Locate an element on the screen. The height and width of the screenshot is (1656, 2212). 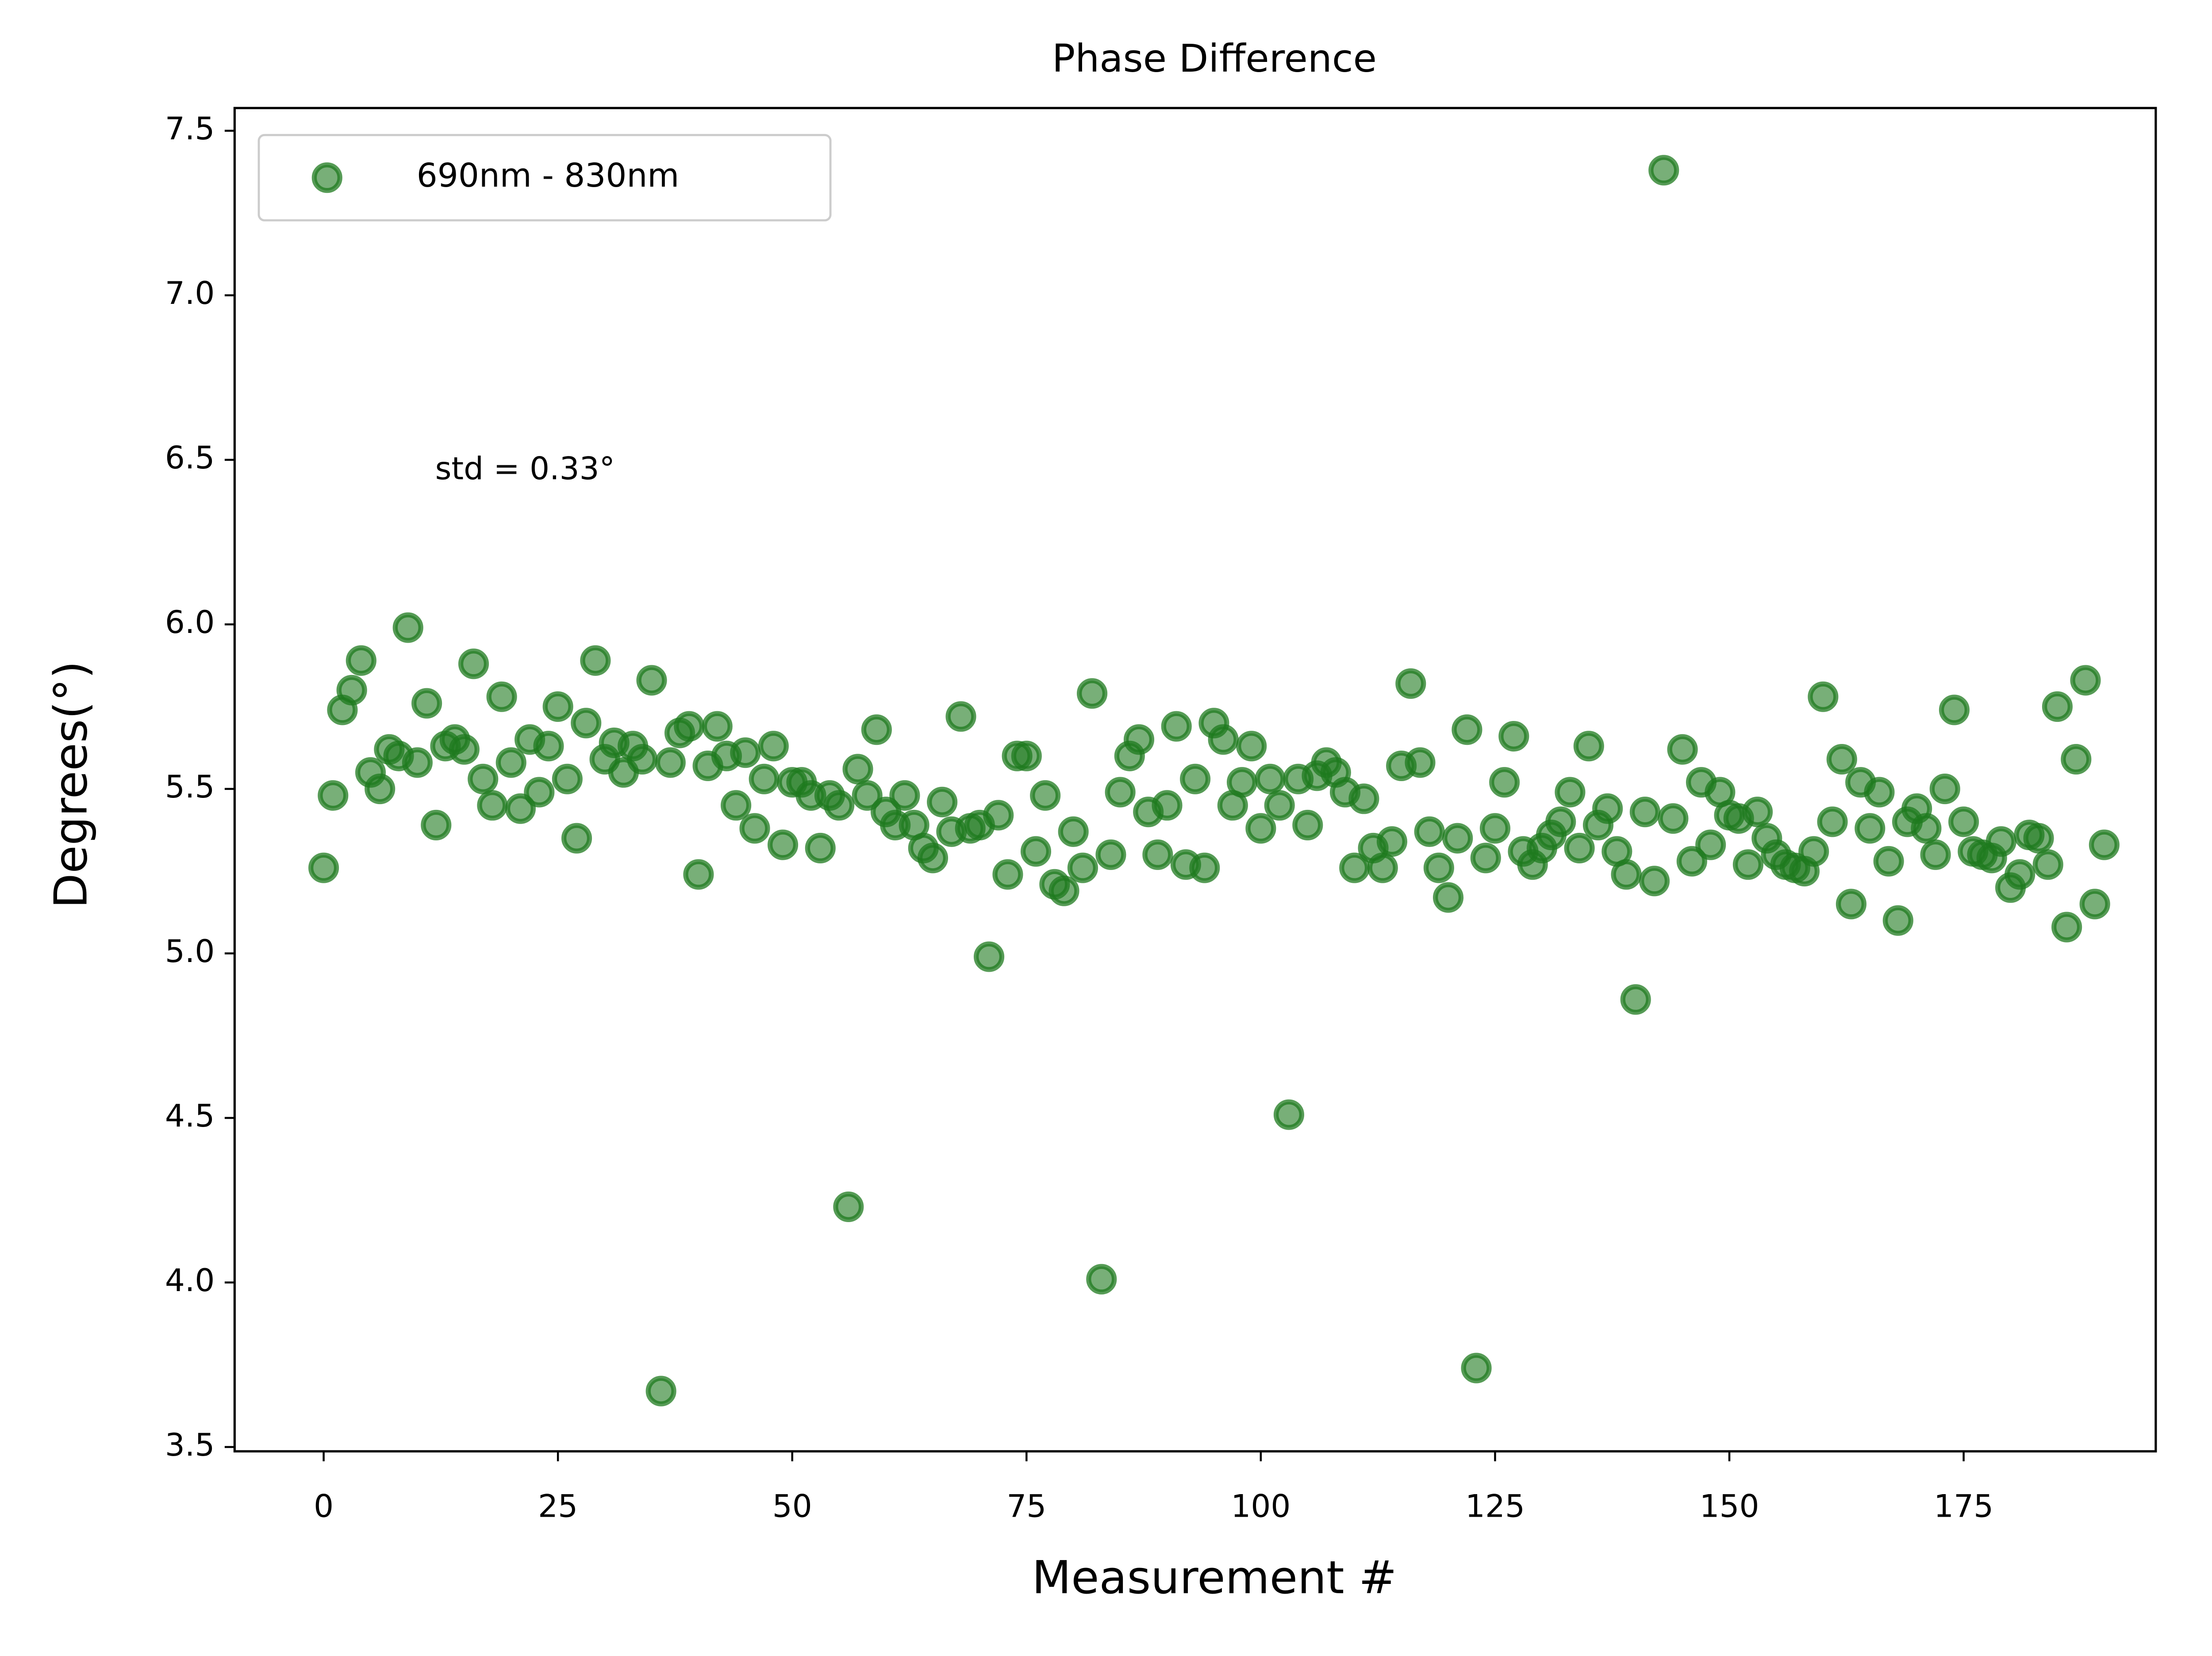
y-tick-label: 4.0 is located at coordinates (190, 1280).